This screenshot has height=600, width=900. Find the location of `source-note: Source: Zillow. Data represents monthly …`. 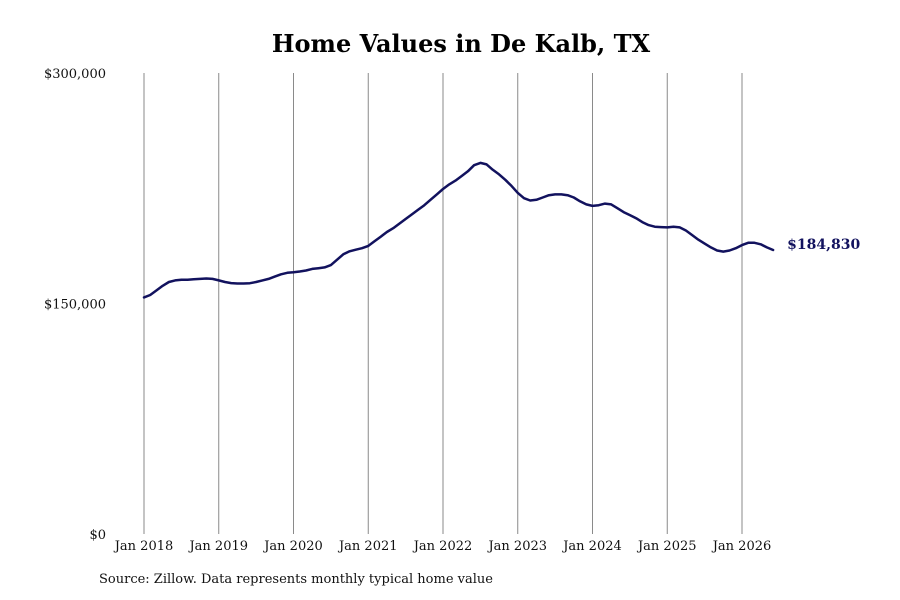

source-note: Source: Zillow. Data represents monthly … is located at coordinates (296, 579).